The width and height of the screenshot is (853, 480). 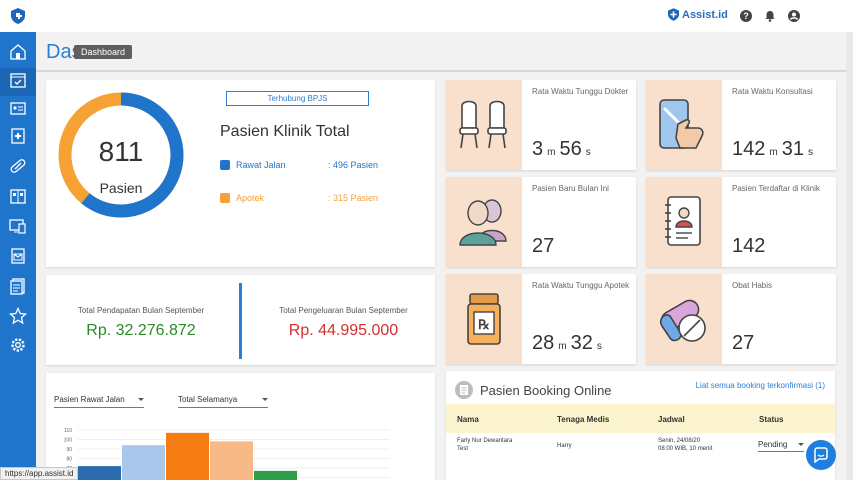 I want to click on pills-icon, so click(x=682, y=320).